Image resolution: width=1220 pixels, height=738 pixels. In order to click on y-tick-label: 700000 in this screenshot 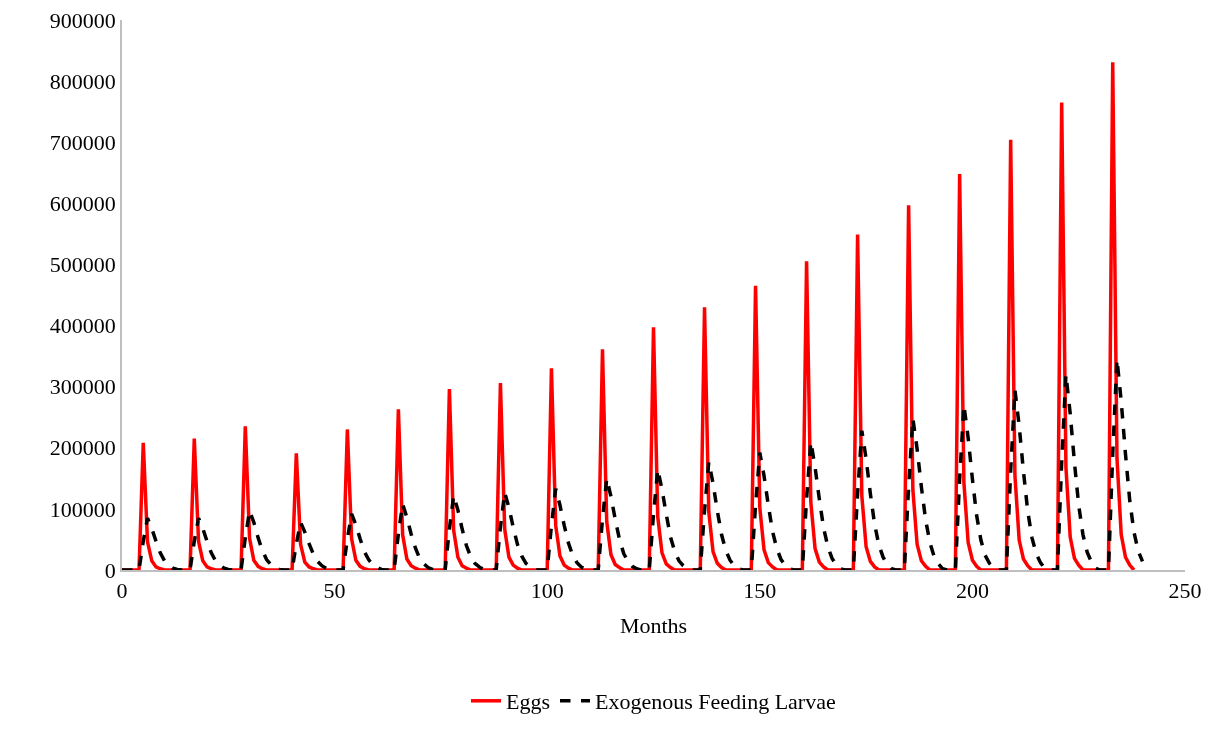, I will do `click(82, 142)`.